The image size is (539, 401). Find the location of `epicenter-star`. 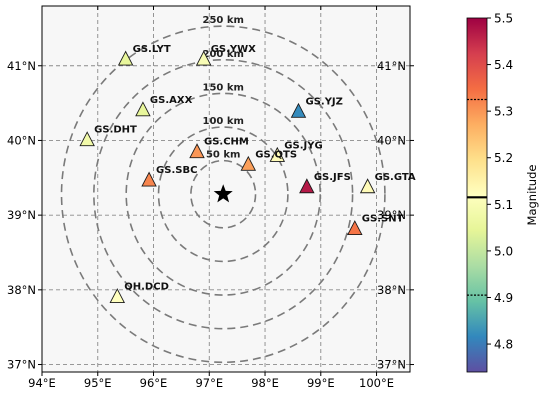

epicenter-star is located at coordinates (223, 193).